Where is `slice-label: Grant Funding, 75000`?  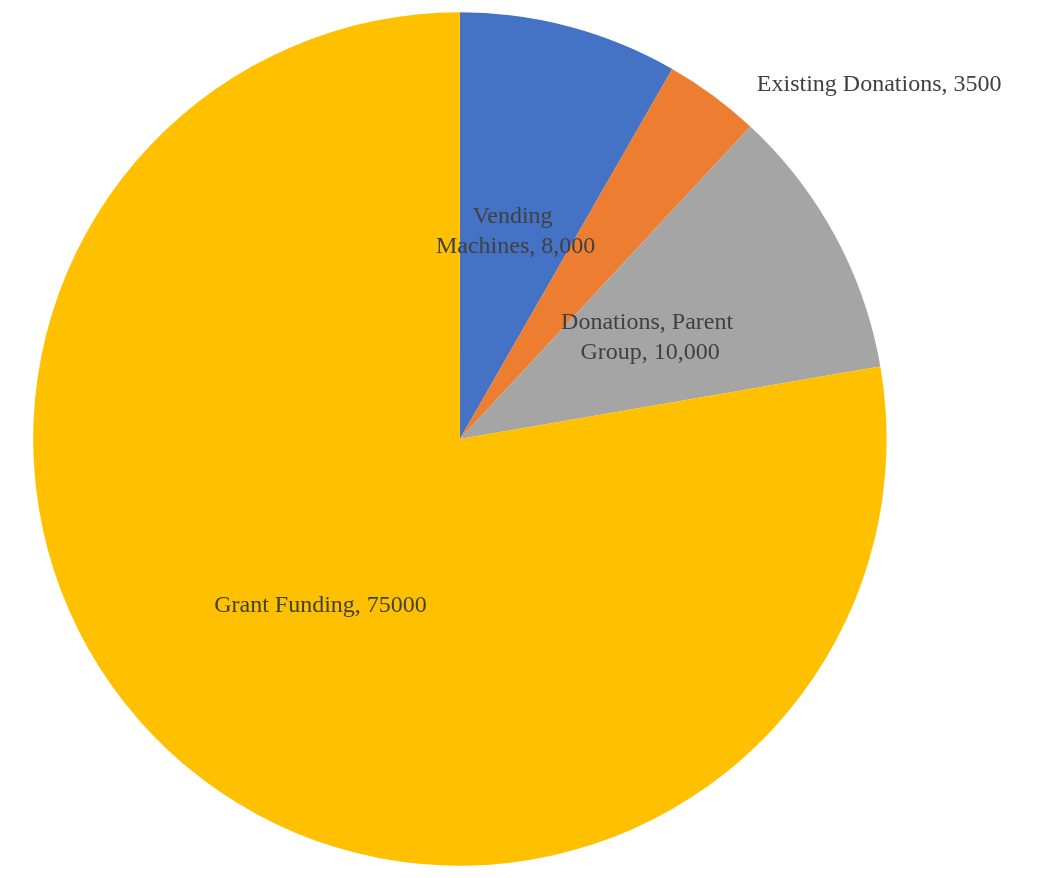
slice-label: Grant Funding, 75000 is located at coordinates (320, 604).